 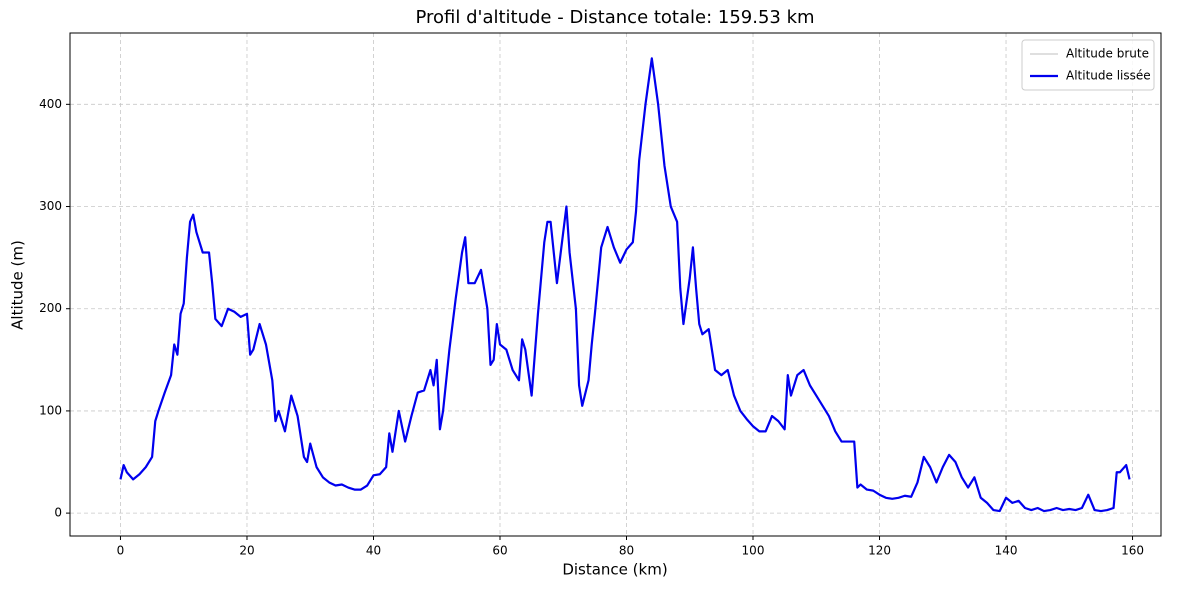 What do you see at coordinates (50, 410) in the screenshot?
I see `y-tick-label: 100` at bounding box center [50, 410].